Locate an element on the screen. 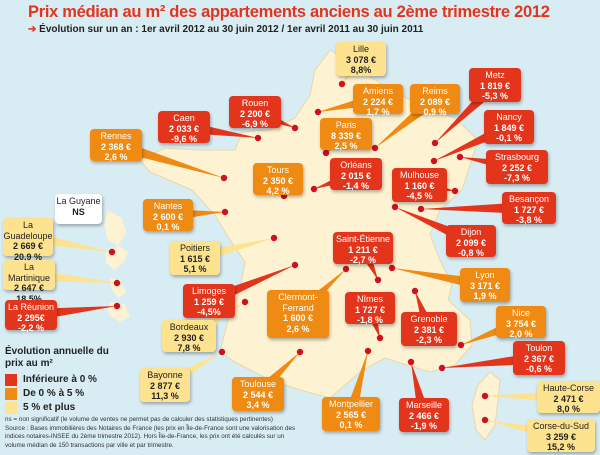 This screenshot has height=455, width=600. city-label-nice: Nice 3 754 €2,0 % is located at coordinates (521, 322).